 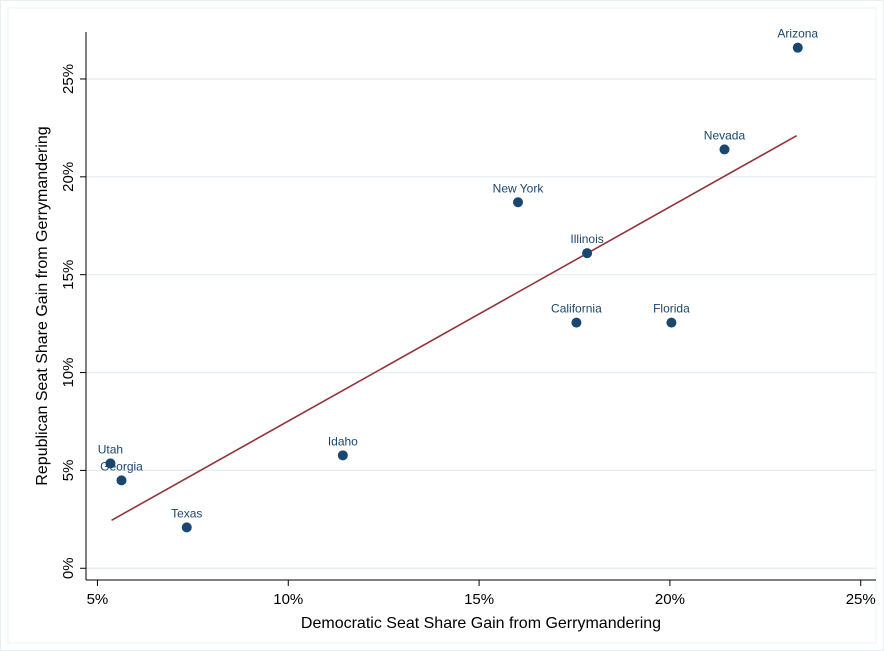 What do you see at coordinates (725, 135) in the screenshot?
I see `point-label: Nevada` at bounding box center [725, 135].